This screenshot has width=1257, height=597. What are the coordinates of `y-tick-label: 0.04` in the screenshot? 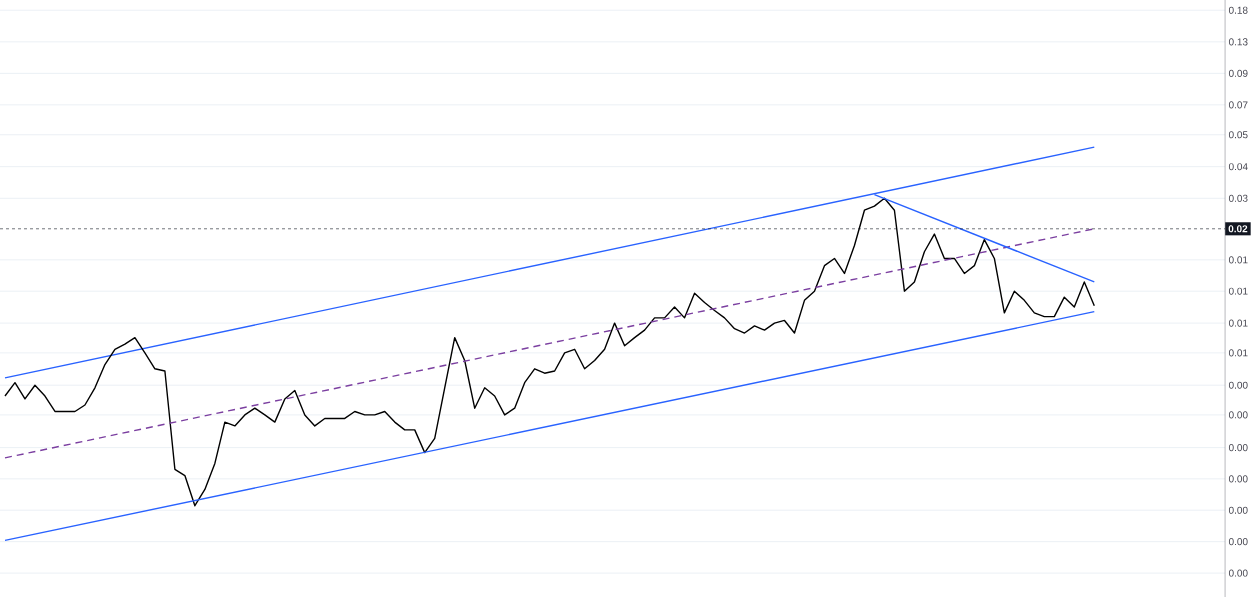 It's located at (1238, 167).